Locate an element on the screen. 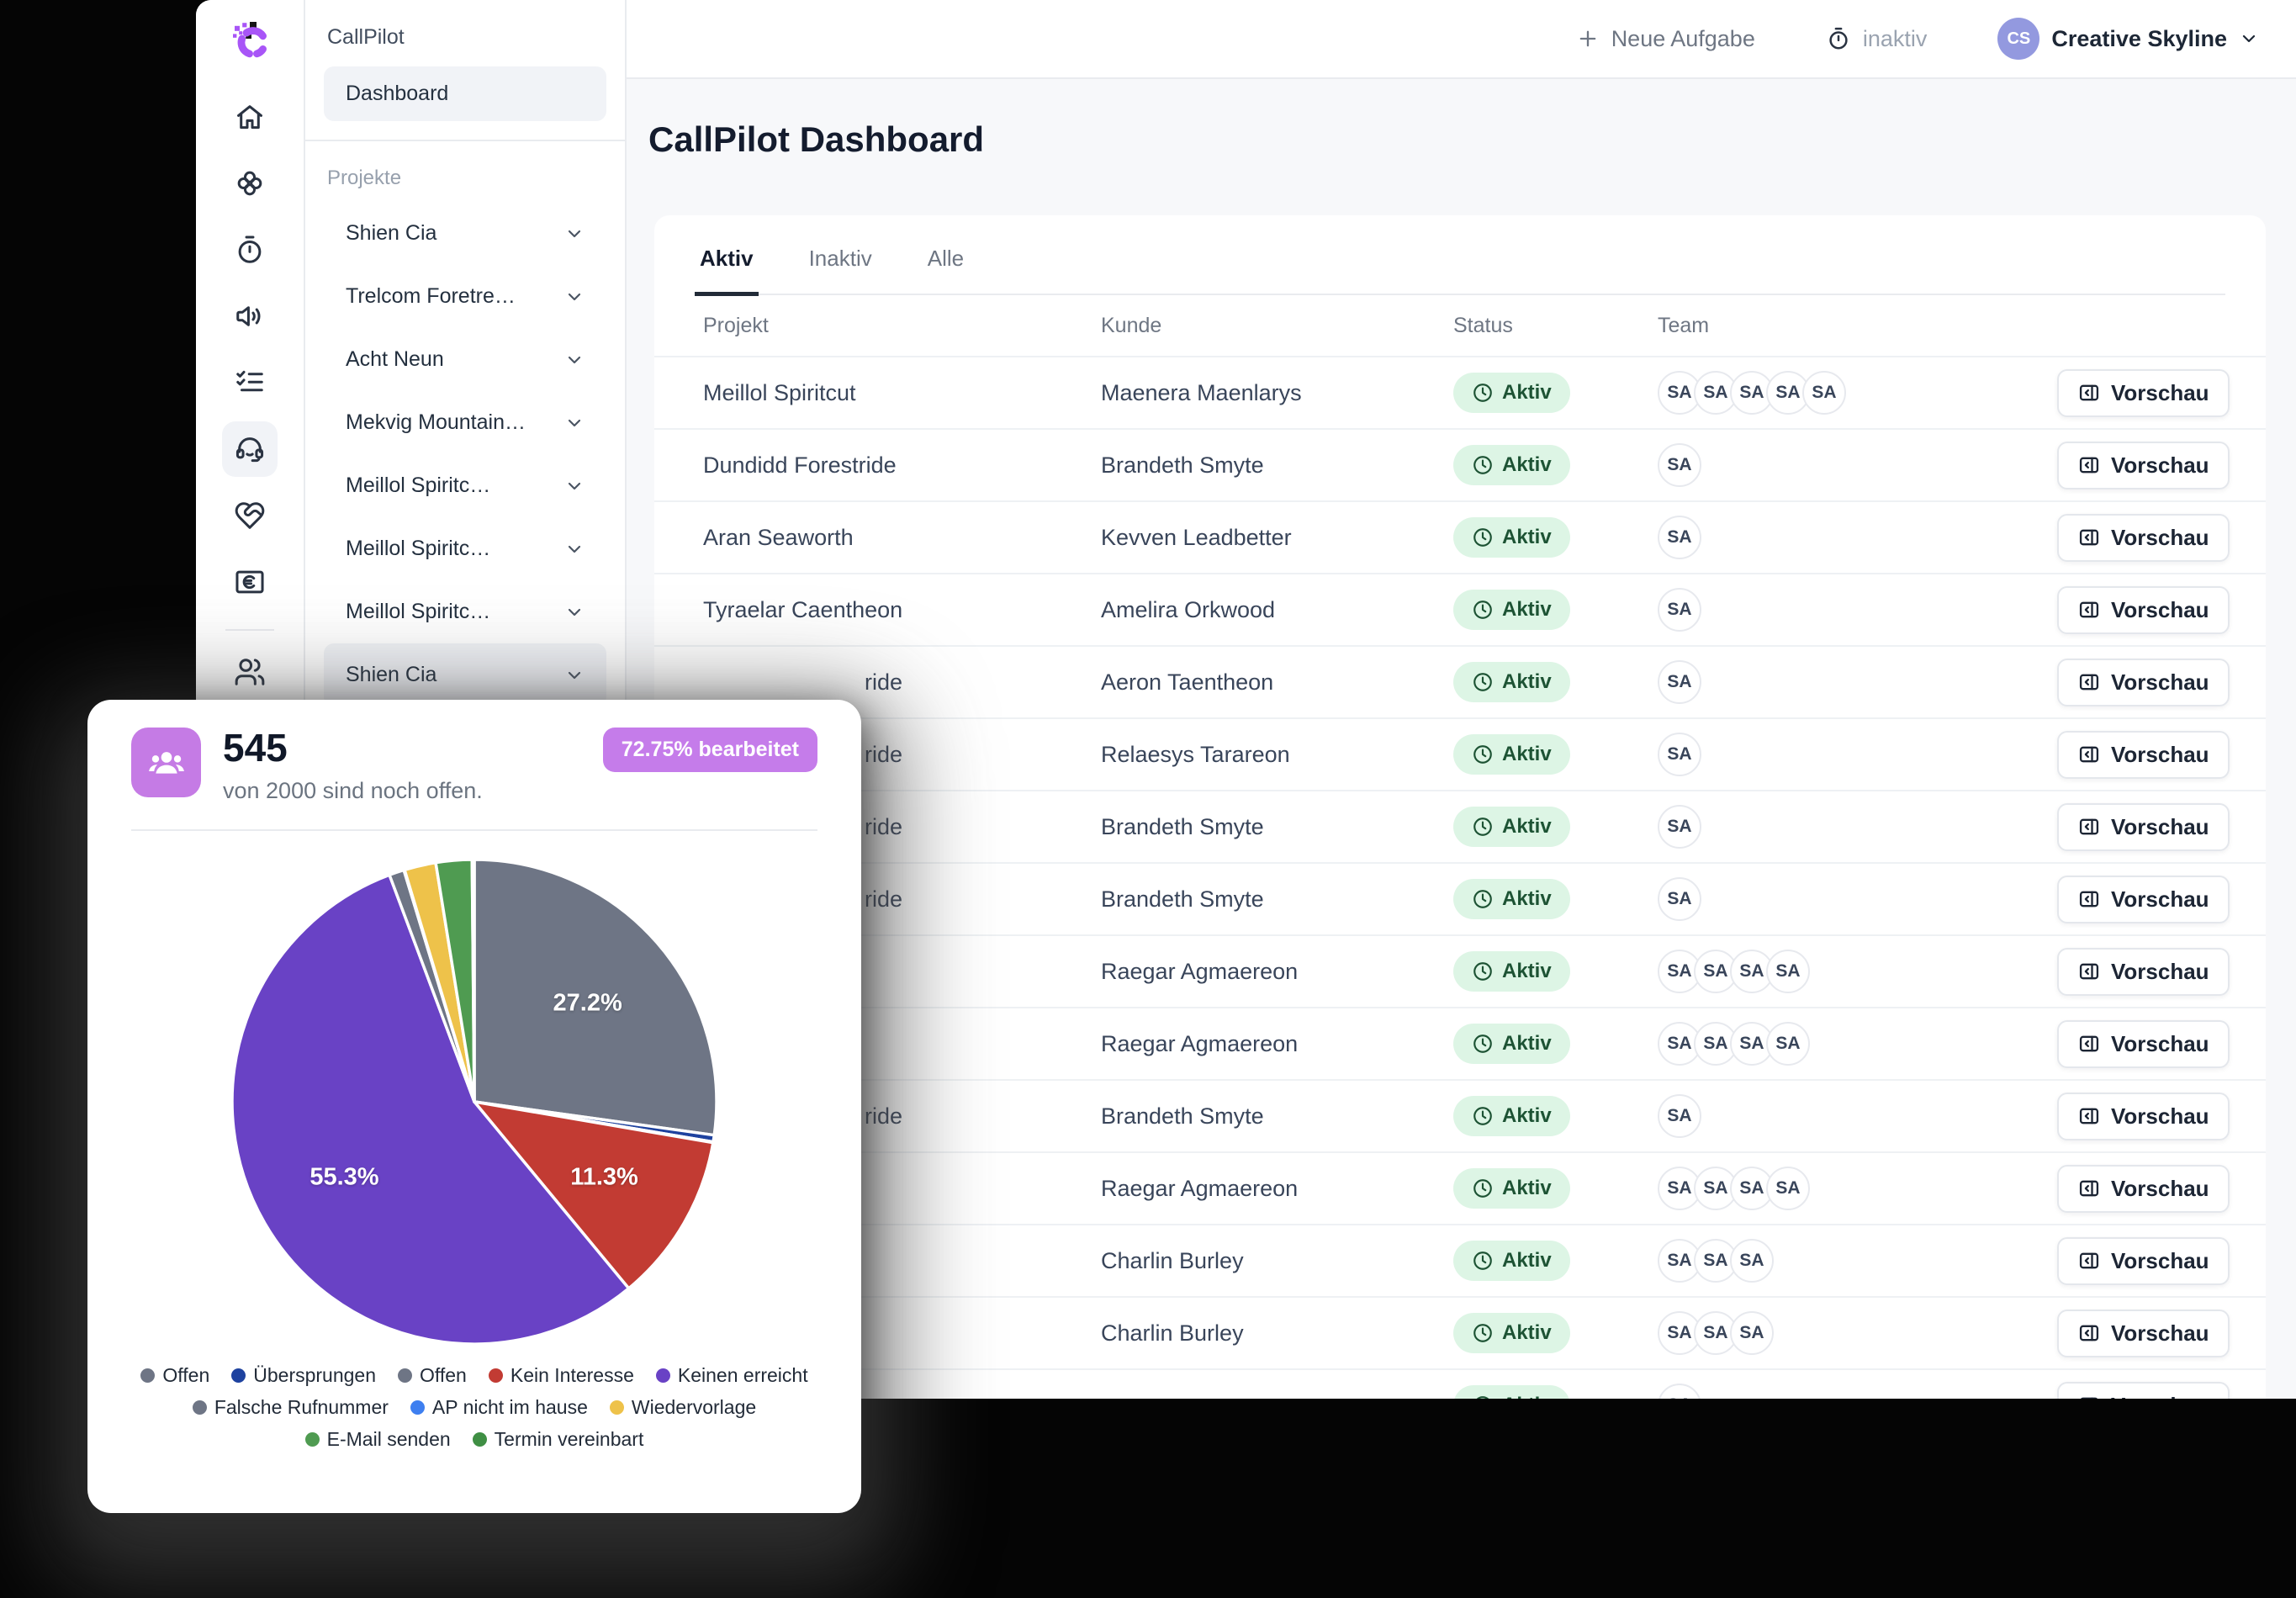 This screenshot has height=1598, width=2296. stats-divider is located at coordinates (474, 831).